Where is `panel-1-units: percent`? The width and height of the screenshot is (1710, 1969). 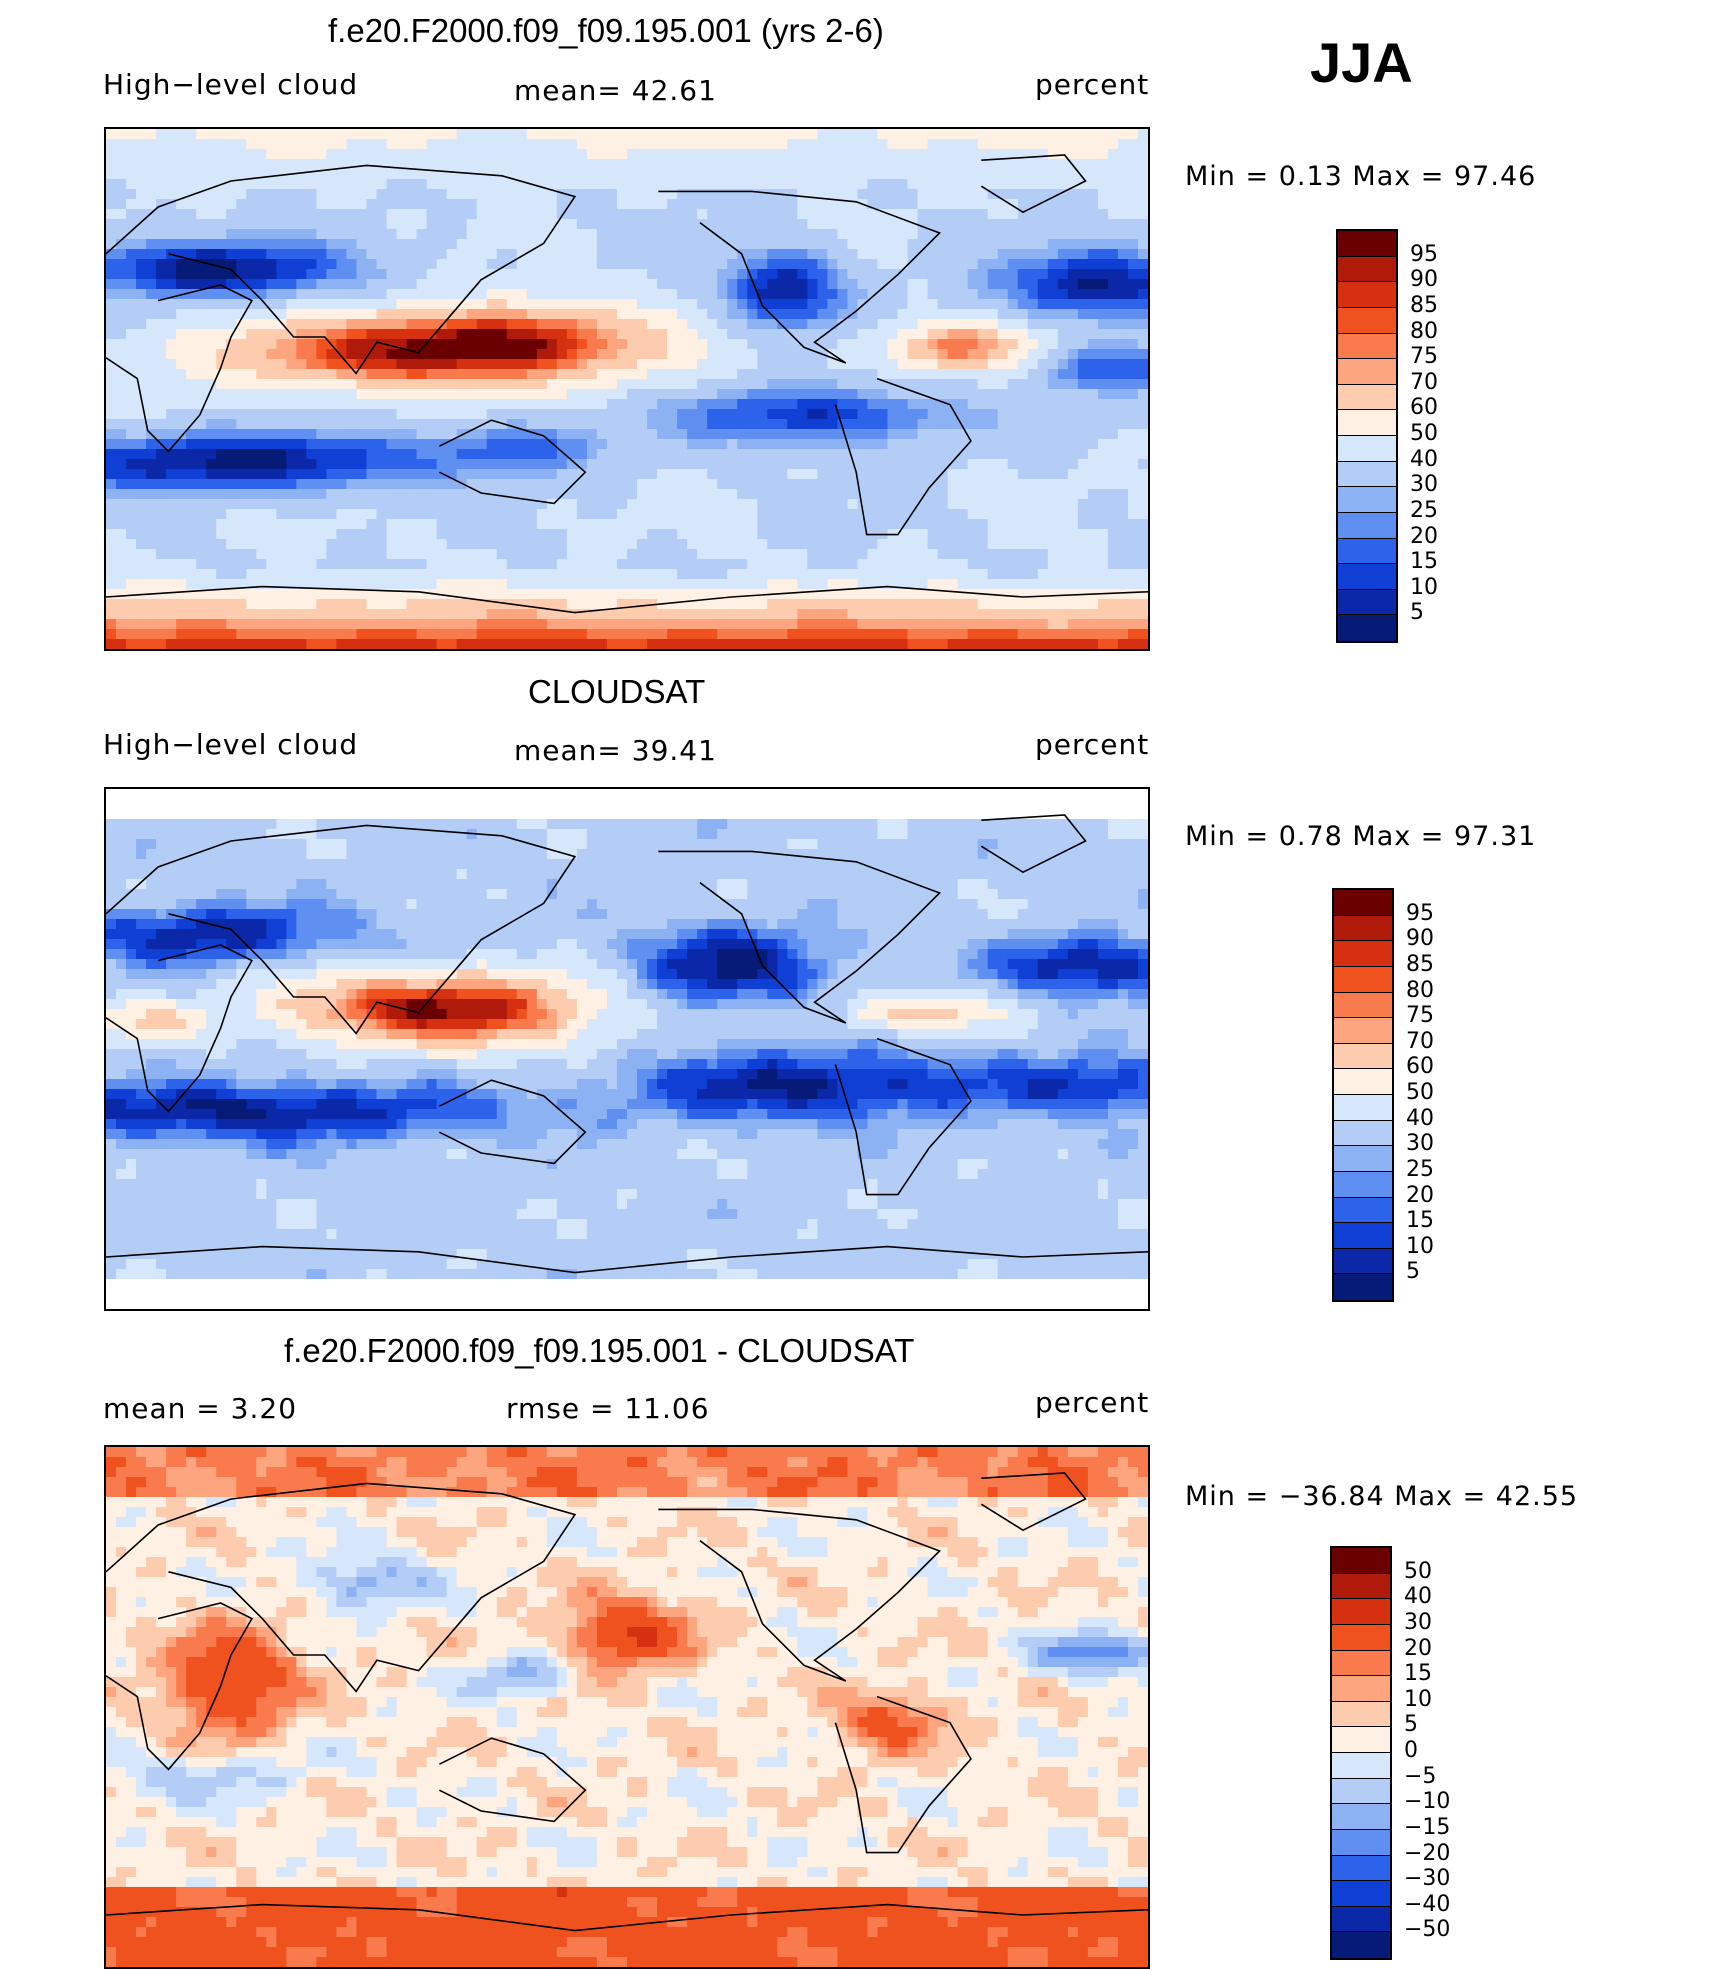
panel-1-units: percent is located at coordinates (1092, 84).